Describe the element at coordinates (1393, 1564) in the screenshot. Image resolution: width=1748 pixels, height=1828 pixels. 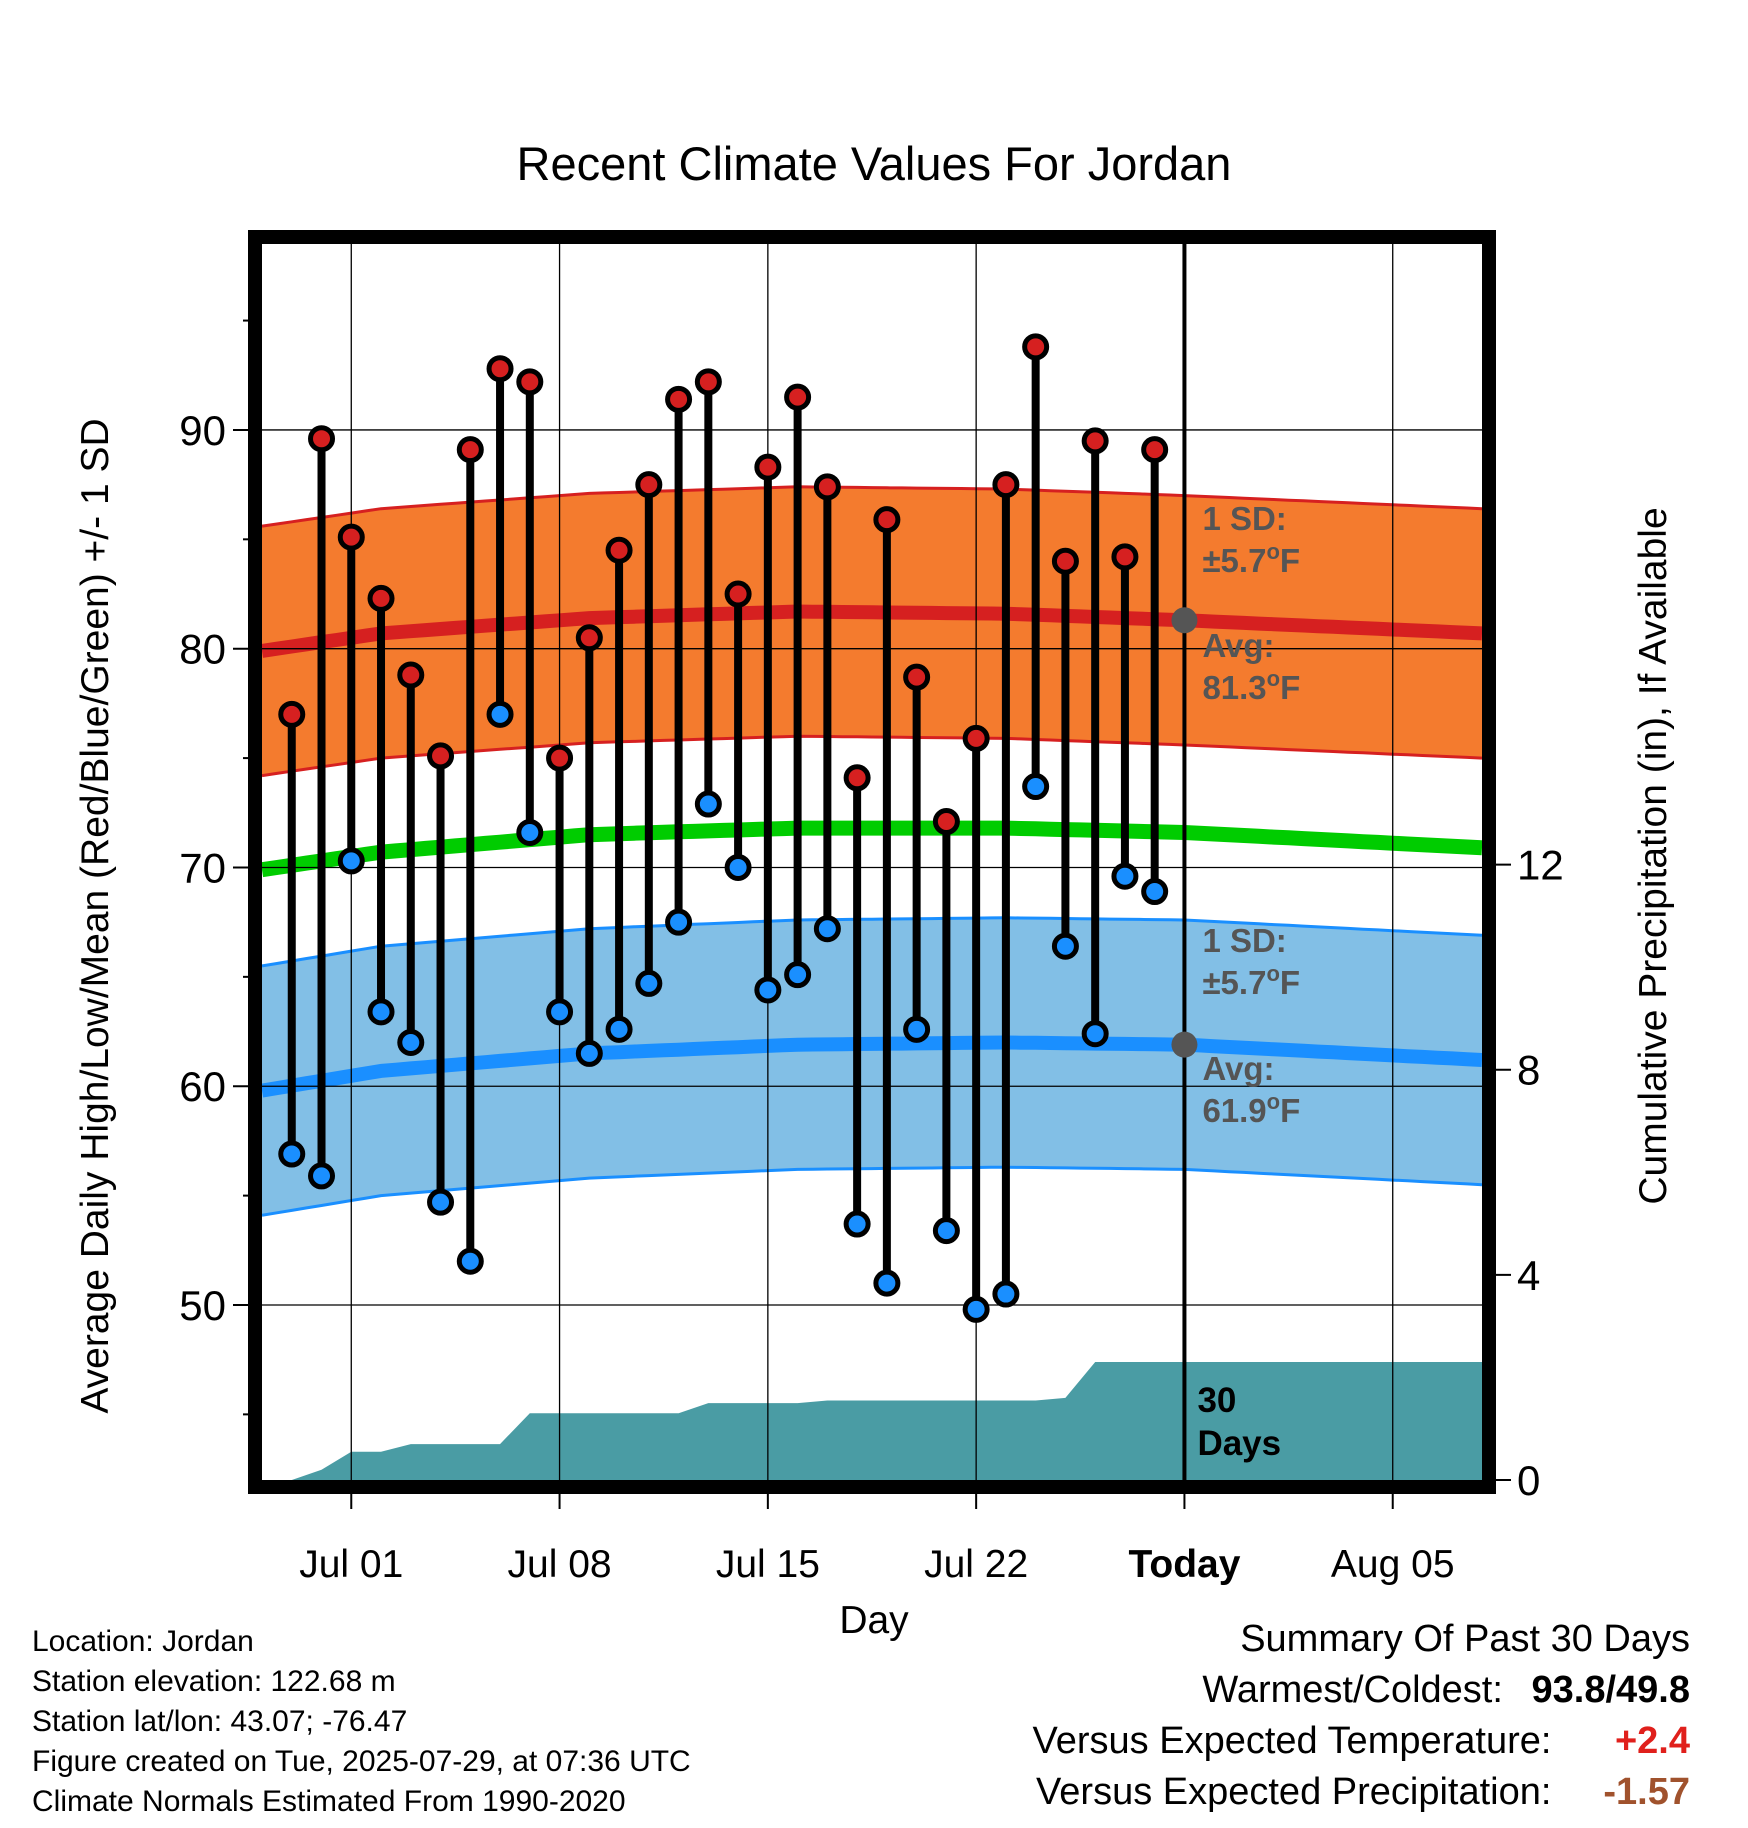
I see `x-tick-label: Aug 05` at that location.